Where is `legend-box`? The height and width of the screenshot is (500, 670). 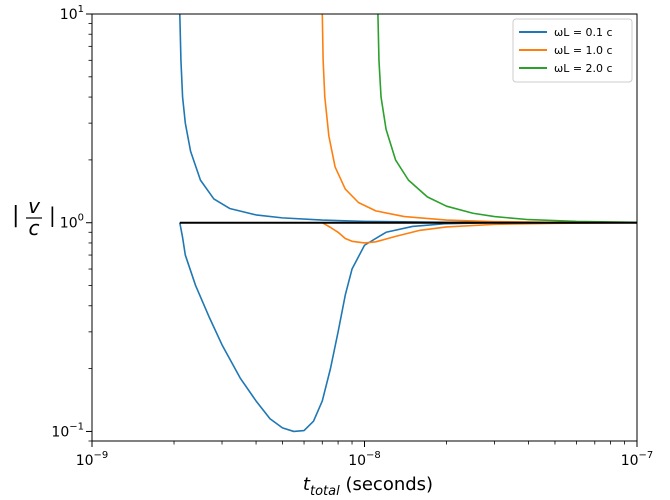
legend-box is located at coordinates (572, 50).